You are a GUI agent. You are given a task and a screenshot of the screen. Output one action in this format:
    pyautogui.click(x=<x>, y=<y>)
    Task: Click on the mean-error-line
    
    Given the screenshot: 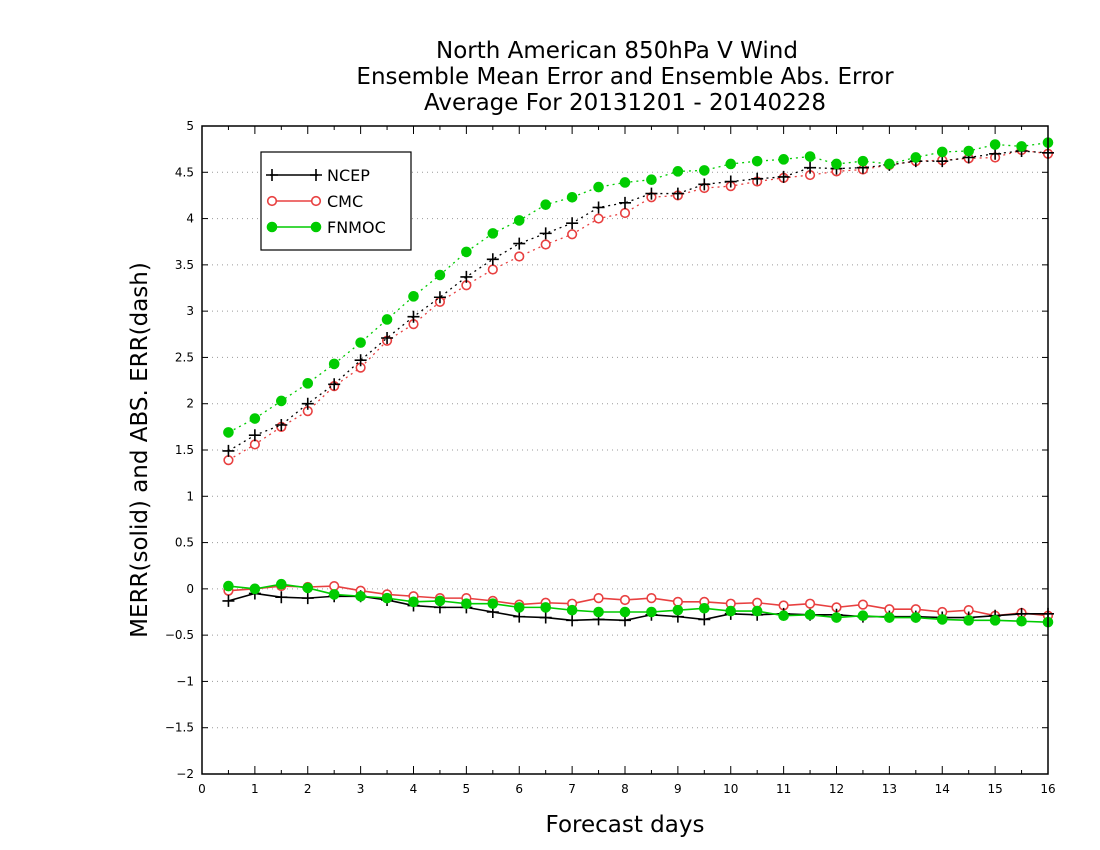 What is the action you would take?
    pyautogui.click(x=638, y=607)
    